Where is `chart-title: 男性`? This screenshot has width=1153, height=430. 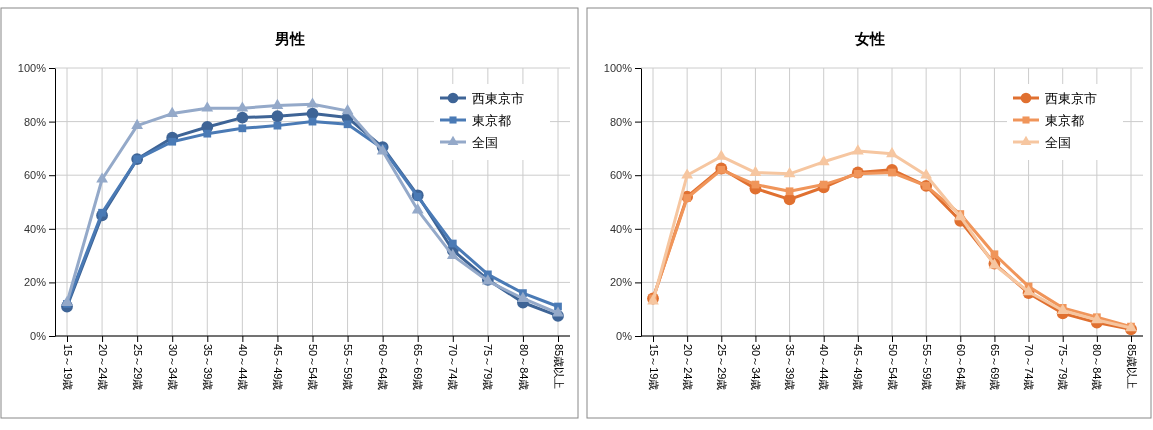 chart-title: 男性 is located at coordinates (289, 39).